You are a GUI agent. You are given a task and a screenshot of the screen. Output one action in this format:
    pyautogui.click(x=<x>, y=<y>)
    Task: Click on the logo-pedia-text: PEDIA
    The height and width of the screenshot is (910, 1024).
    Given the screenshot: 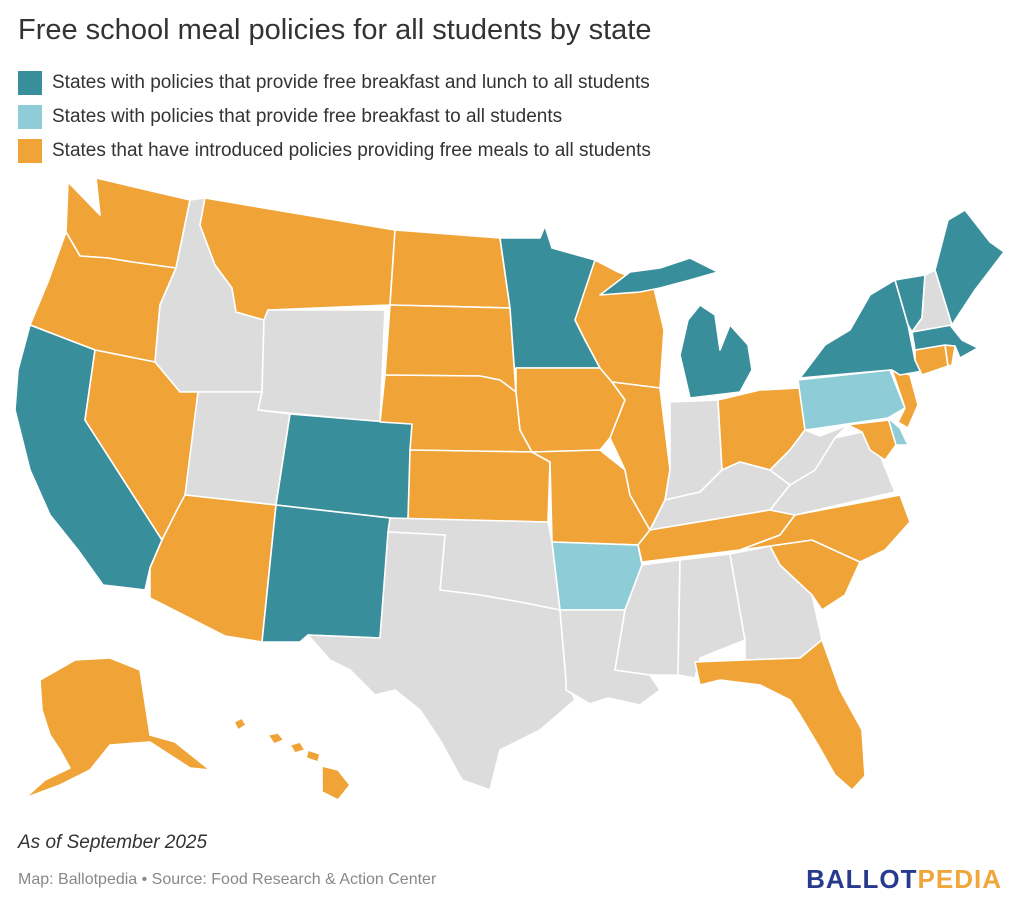 What is the action you would take?
    pyautogui.click(x=959, y=879)
    